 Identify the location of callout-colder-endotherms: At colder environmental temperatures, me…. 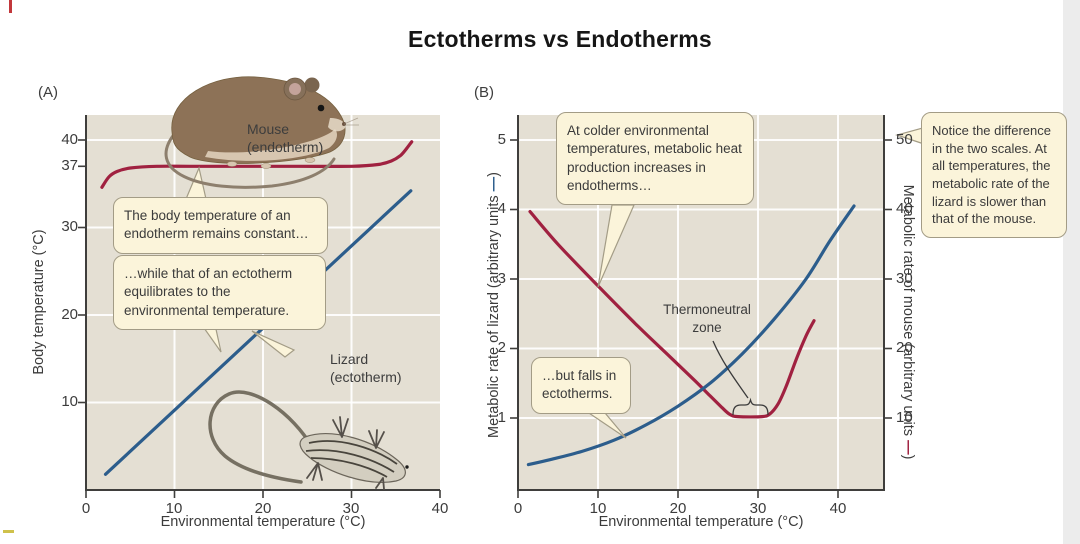
(655, 159).